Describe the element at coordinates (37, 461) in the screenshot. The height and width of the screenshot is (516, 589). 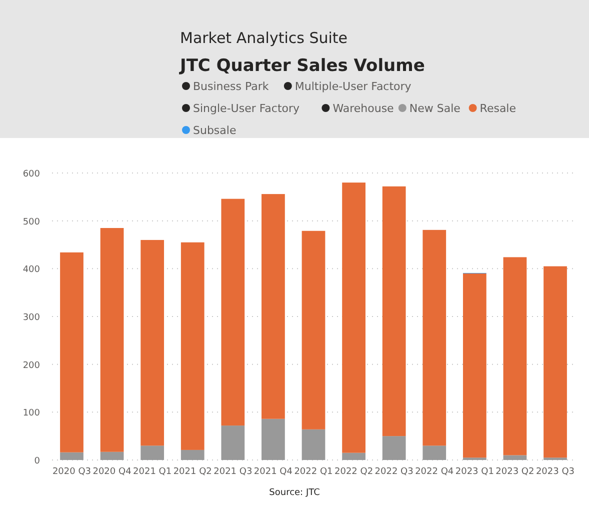
I see `y-tick-label: 0` at that location.